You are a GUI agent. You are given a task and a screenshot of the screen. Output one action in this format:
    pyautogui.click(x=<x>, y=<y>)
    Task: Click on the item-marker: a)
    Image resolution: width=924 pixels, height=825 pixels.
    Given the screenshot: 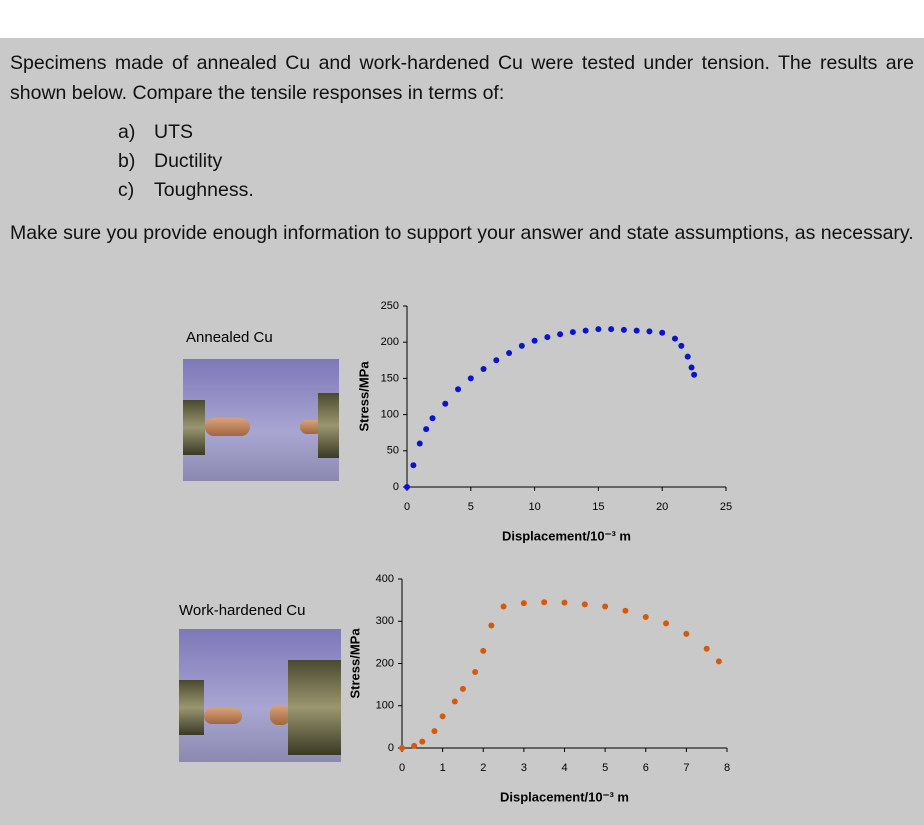 What is the action you would take?
    pyautogui.click(x=127, y=132)
    